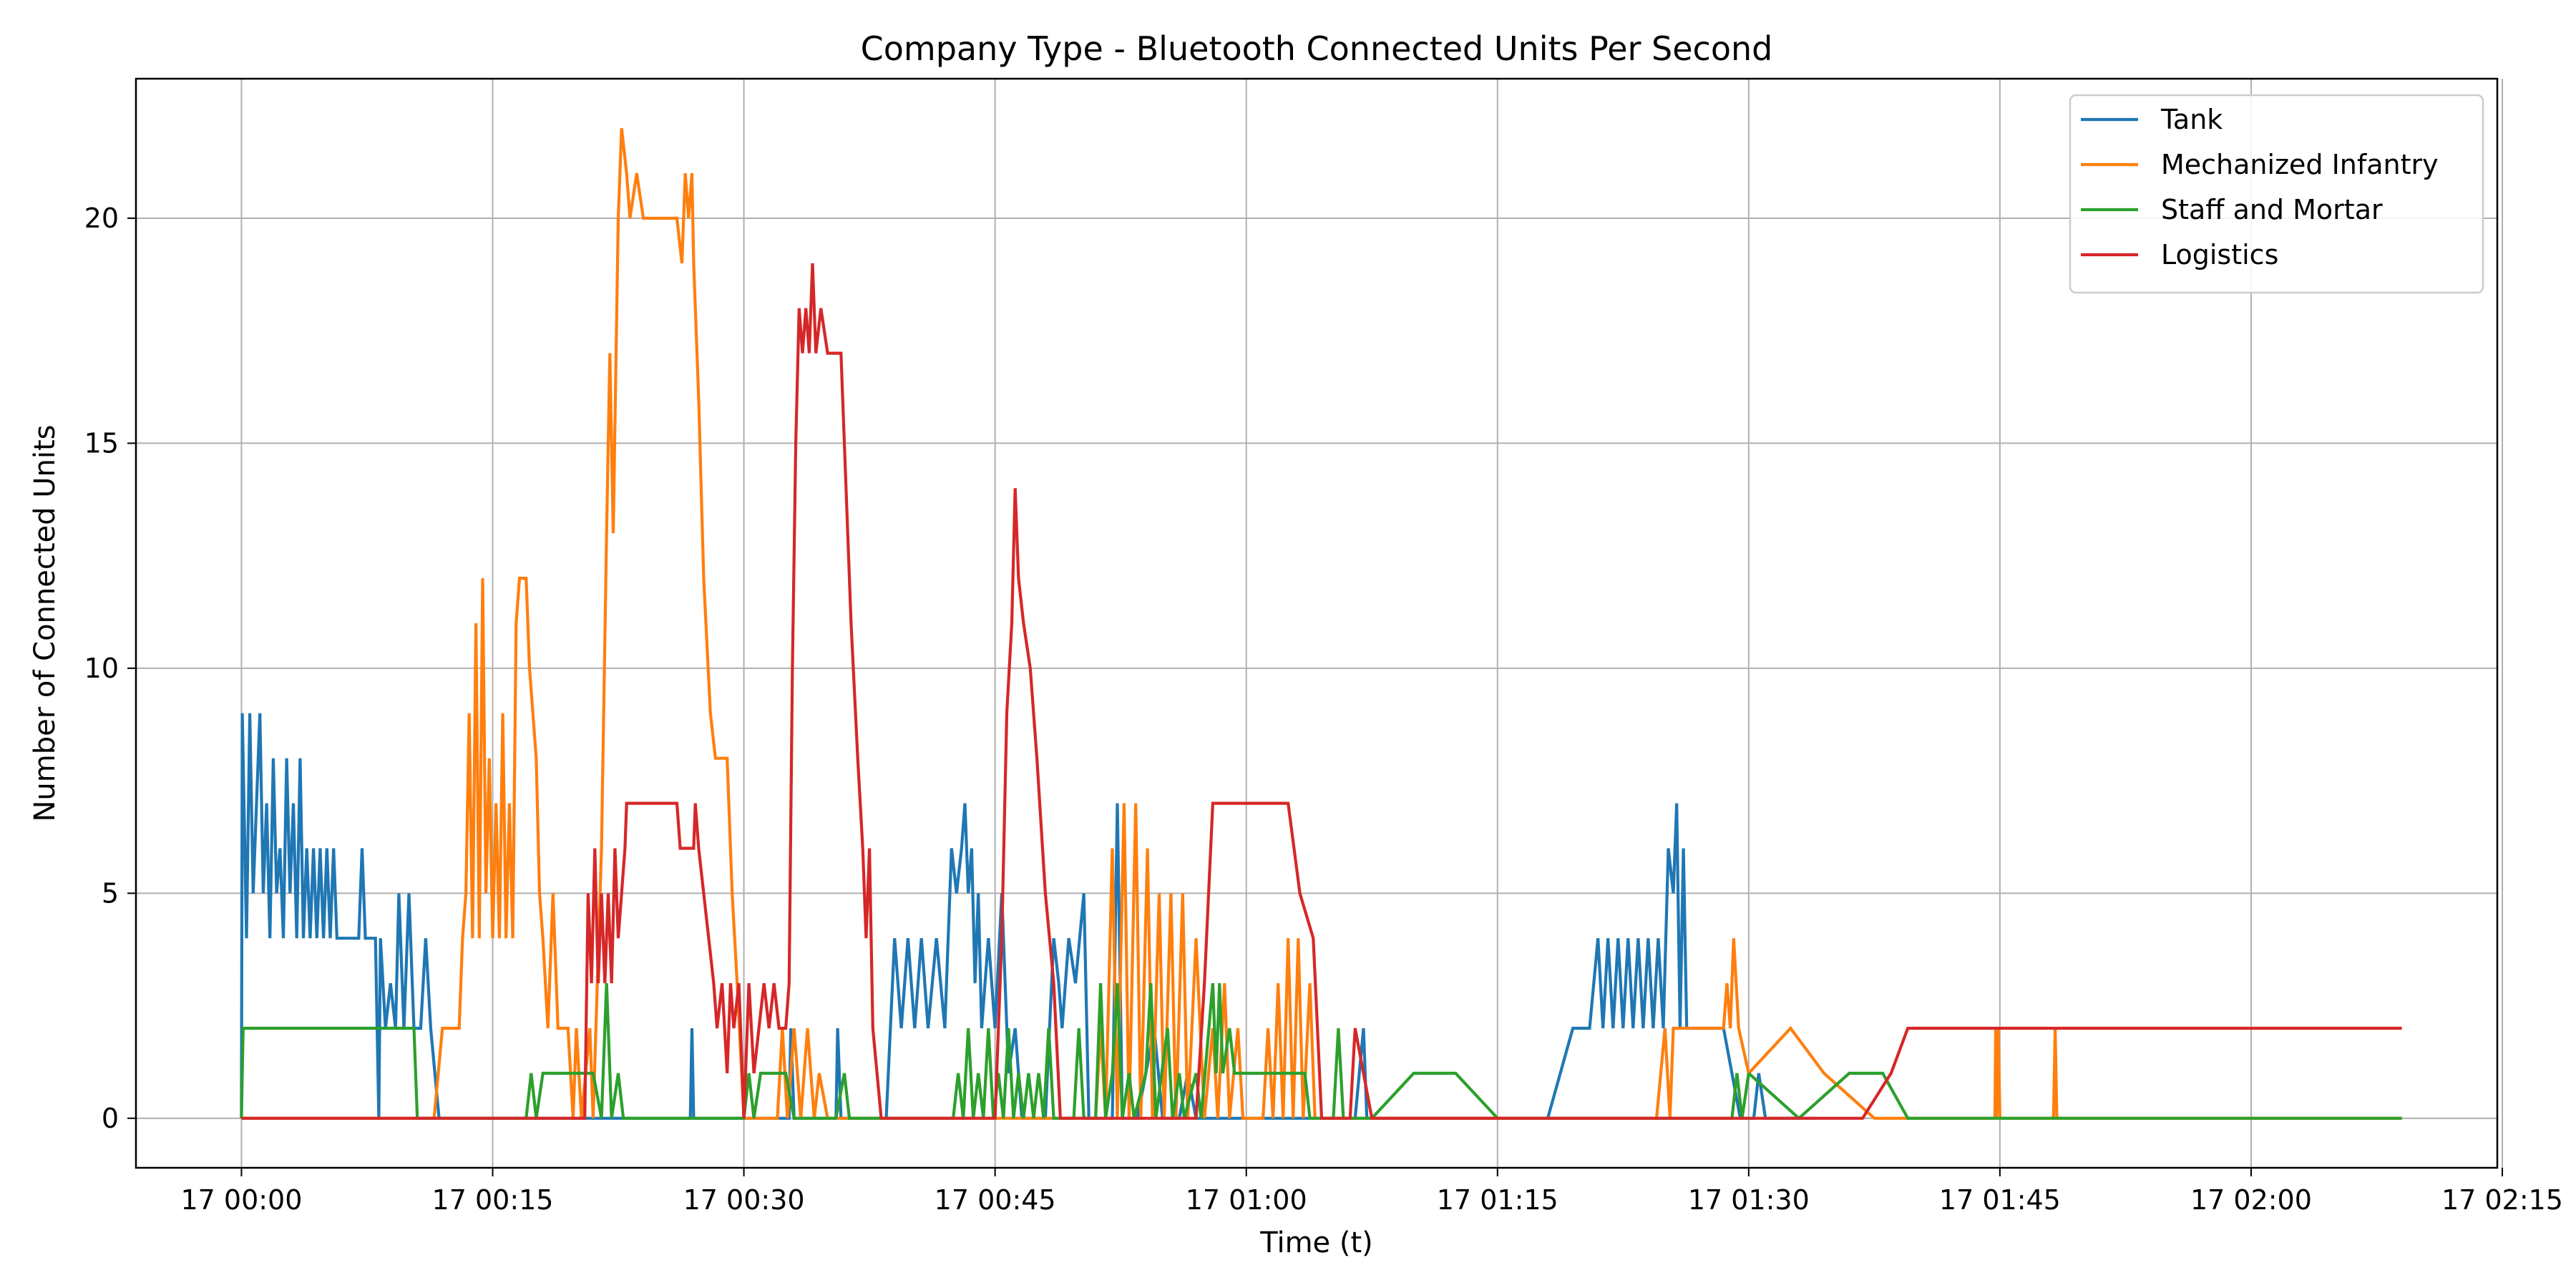 Image resolution: width=2576 pixels, height=1288 pixels. I want to click on x-tick-label: 17 00:45, so click(995, 1200).